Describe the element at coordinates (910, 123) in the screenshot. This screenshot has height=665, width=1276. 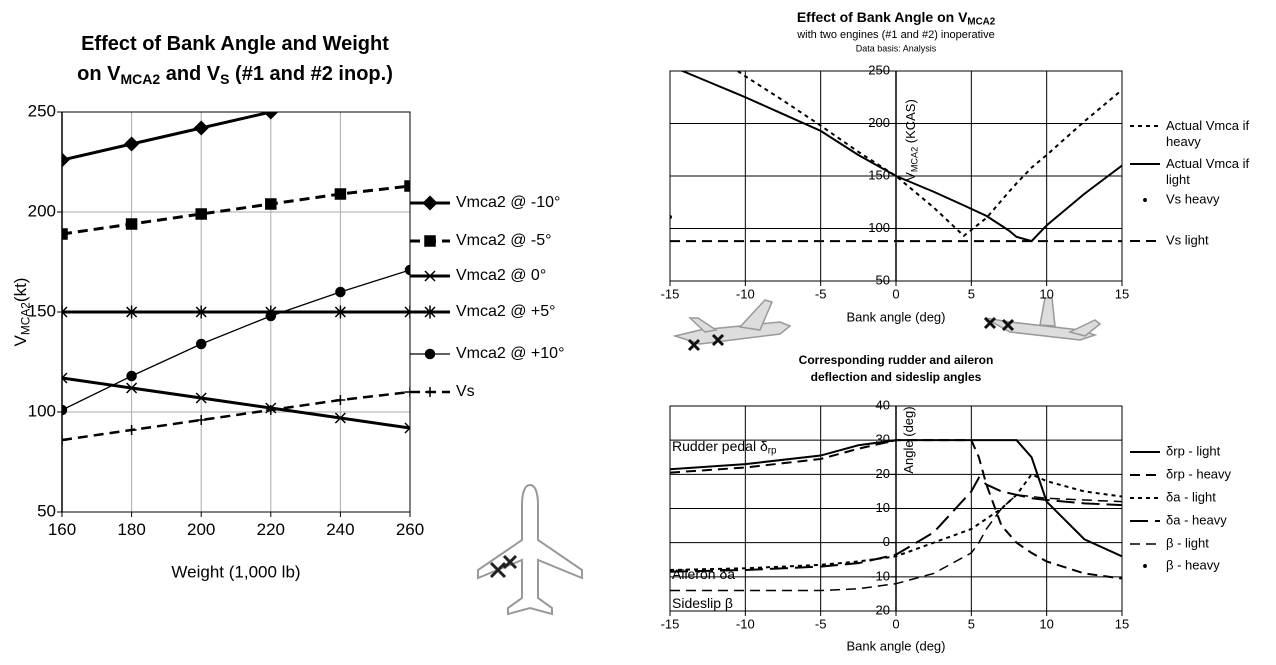
I see `y-axis-label-part: (KCAS)` at that location.